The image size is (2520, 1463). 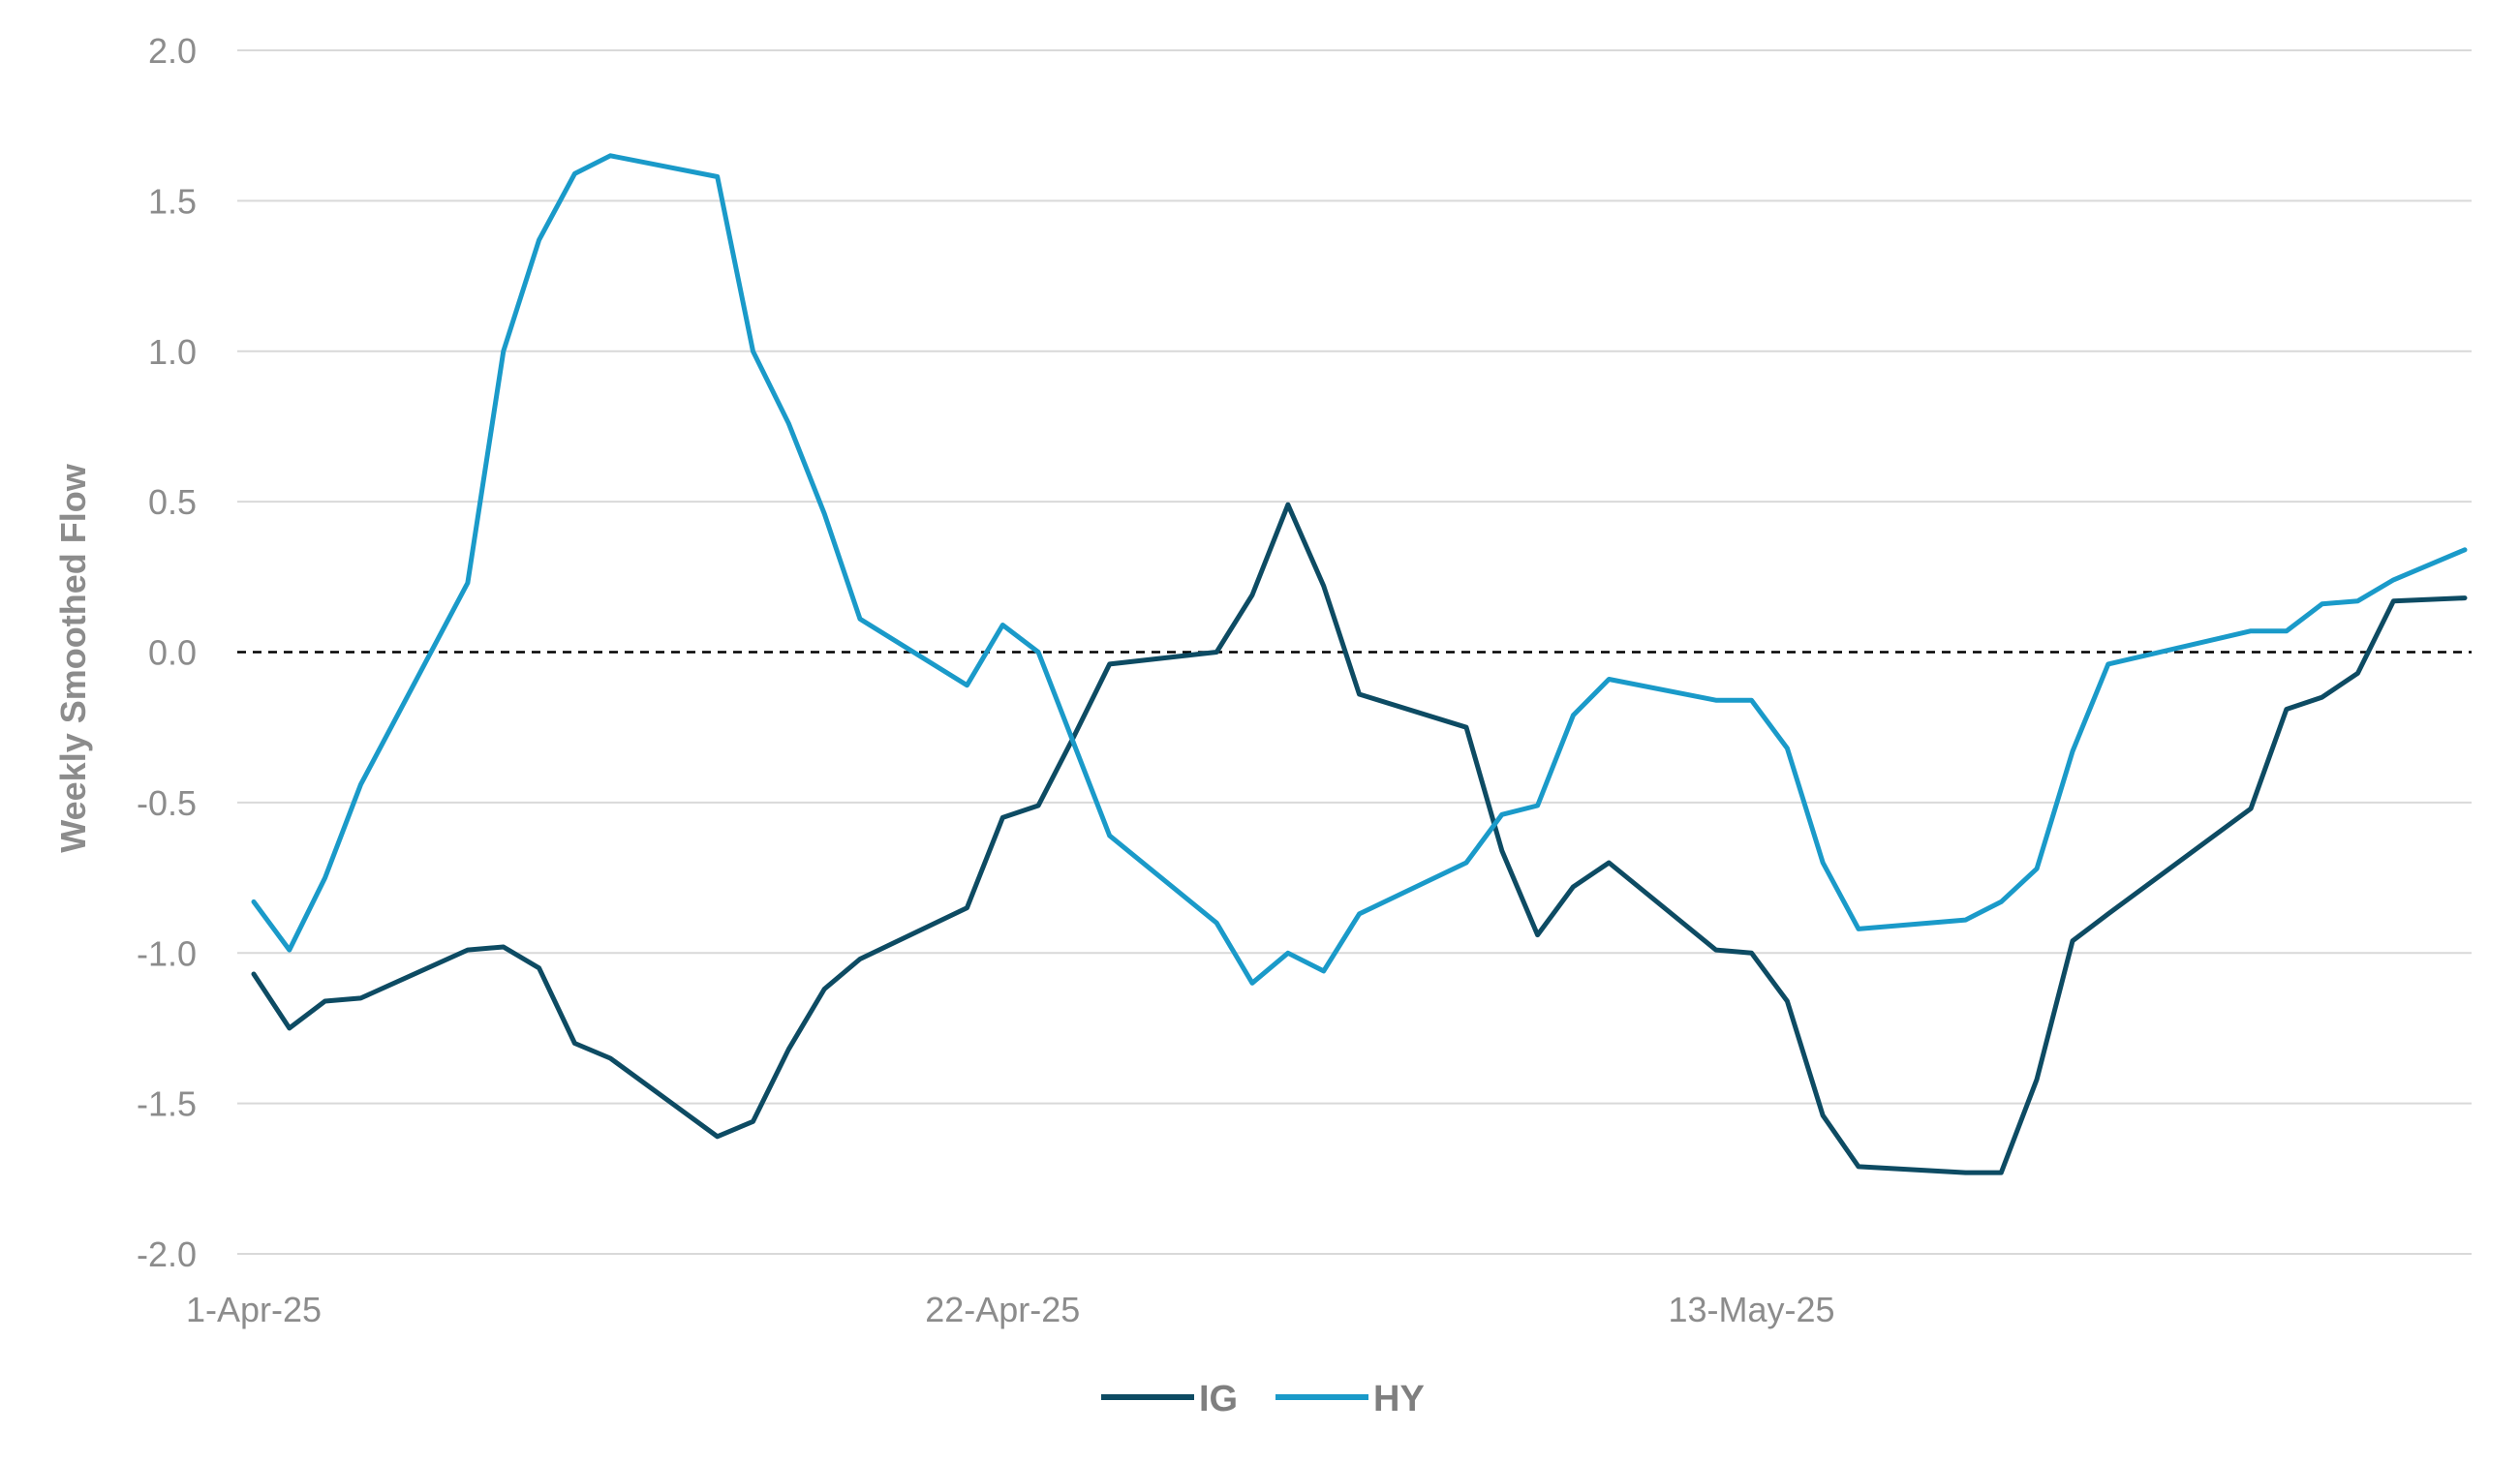 What do you see at coordinates (1263, 1399) in the screenshot?
I see `legend: IG HY` at bounding box center [1263, 1399].